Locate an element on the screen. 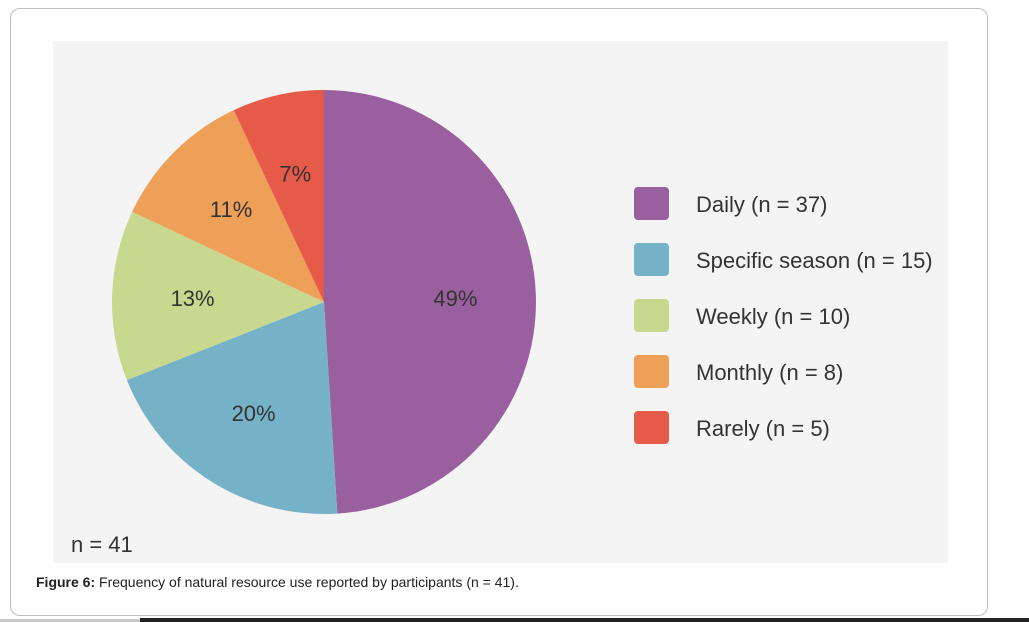 This screenshot has width=1029, height=622. slice-percent-label: 13% is located at coordinates (193, 298).